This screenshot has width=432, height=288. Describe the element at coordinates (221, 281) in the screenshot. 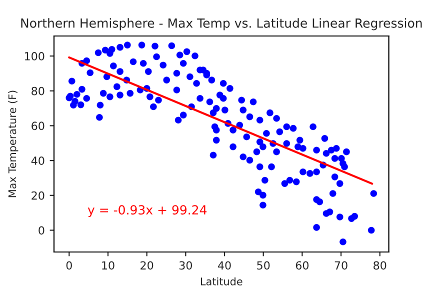

I see `x-axis-title: Latitude` at that location.